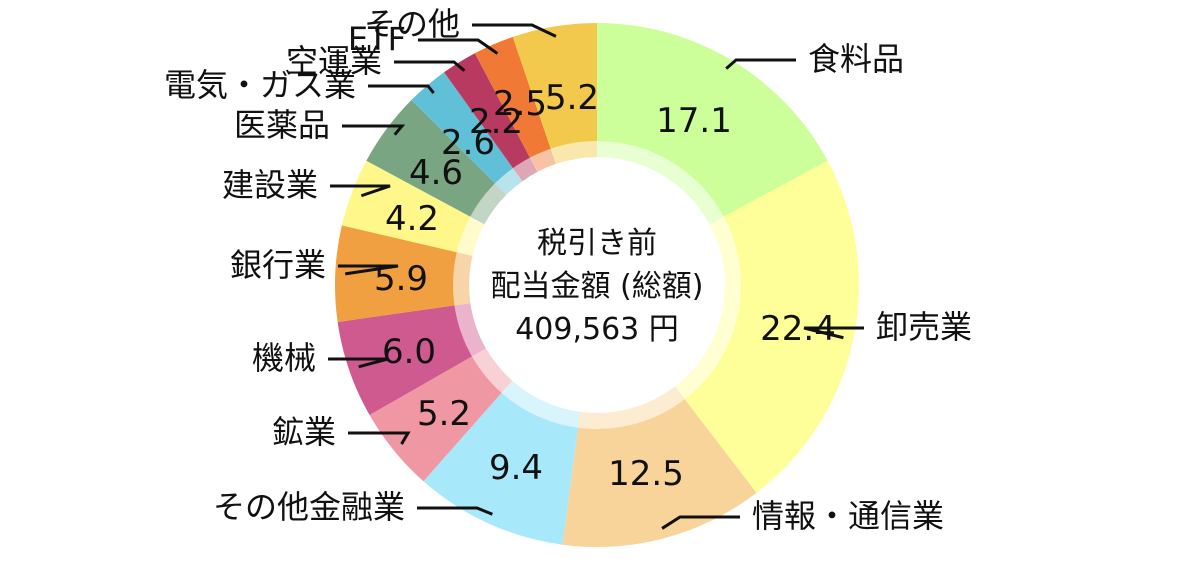 Image resolution: width=1200 pixels, height=563 pixels. I want to click on center-line-1: 税引き前, so click(597, 243).